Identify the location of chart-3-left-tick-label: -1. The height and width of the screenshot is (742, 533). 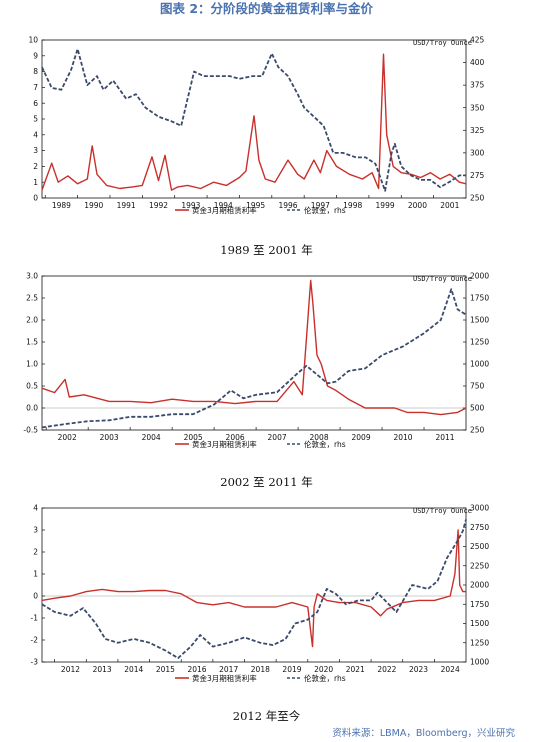
(35, 618).